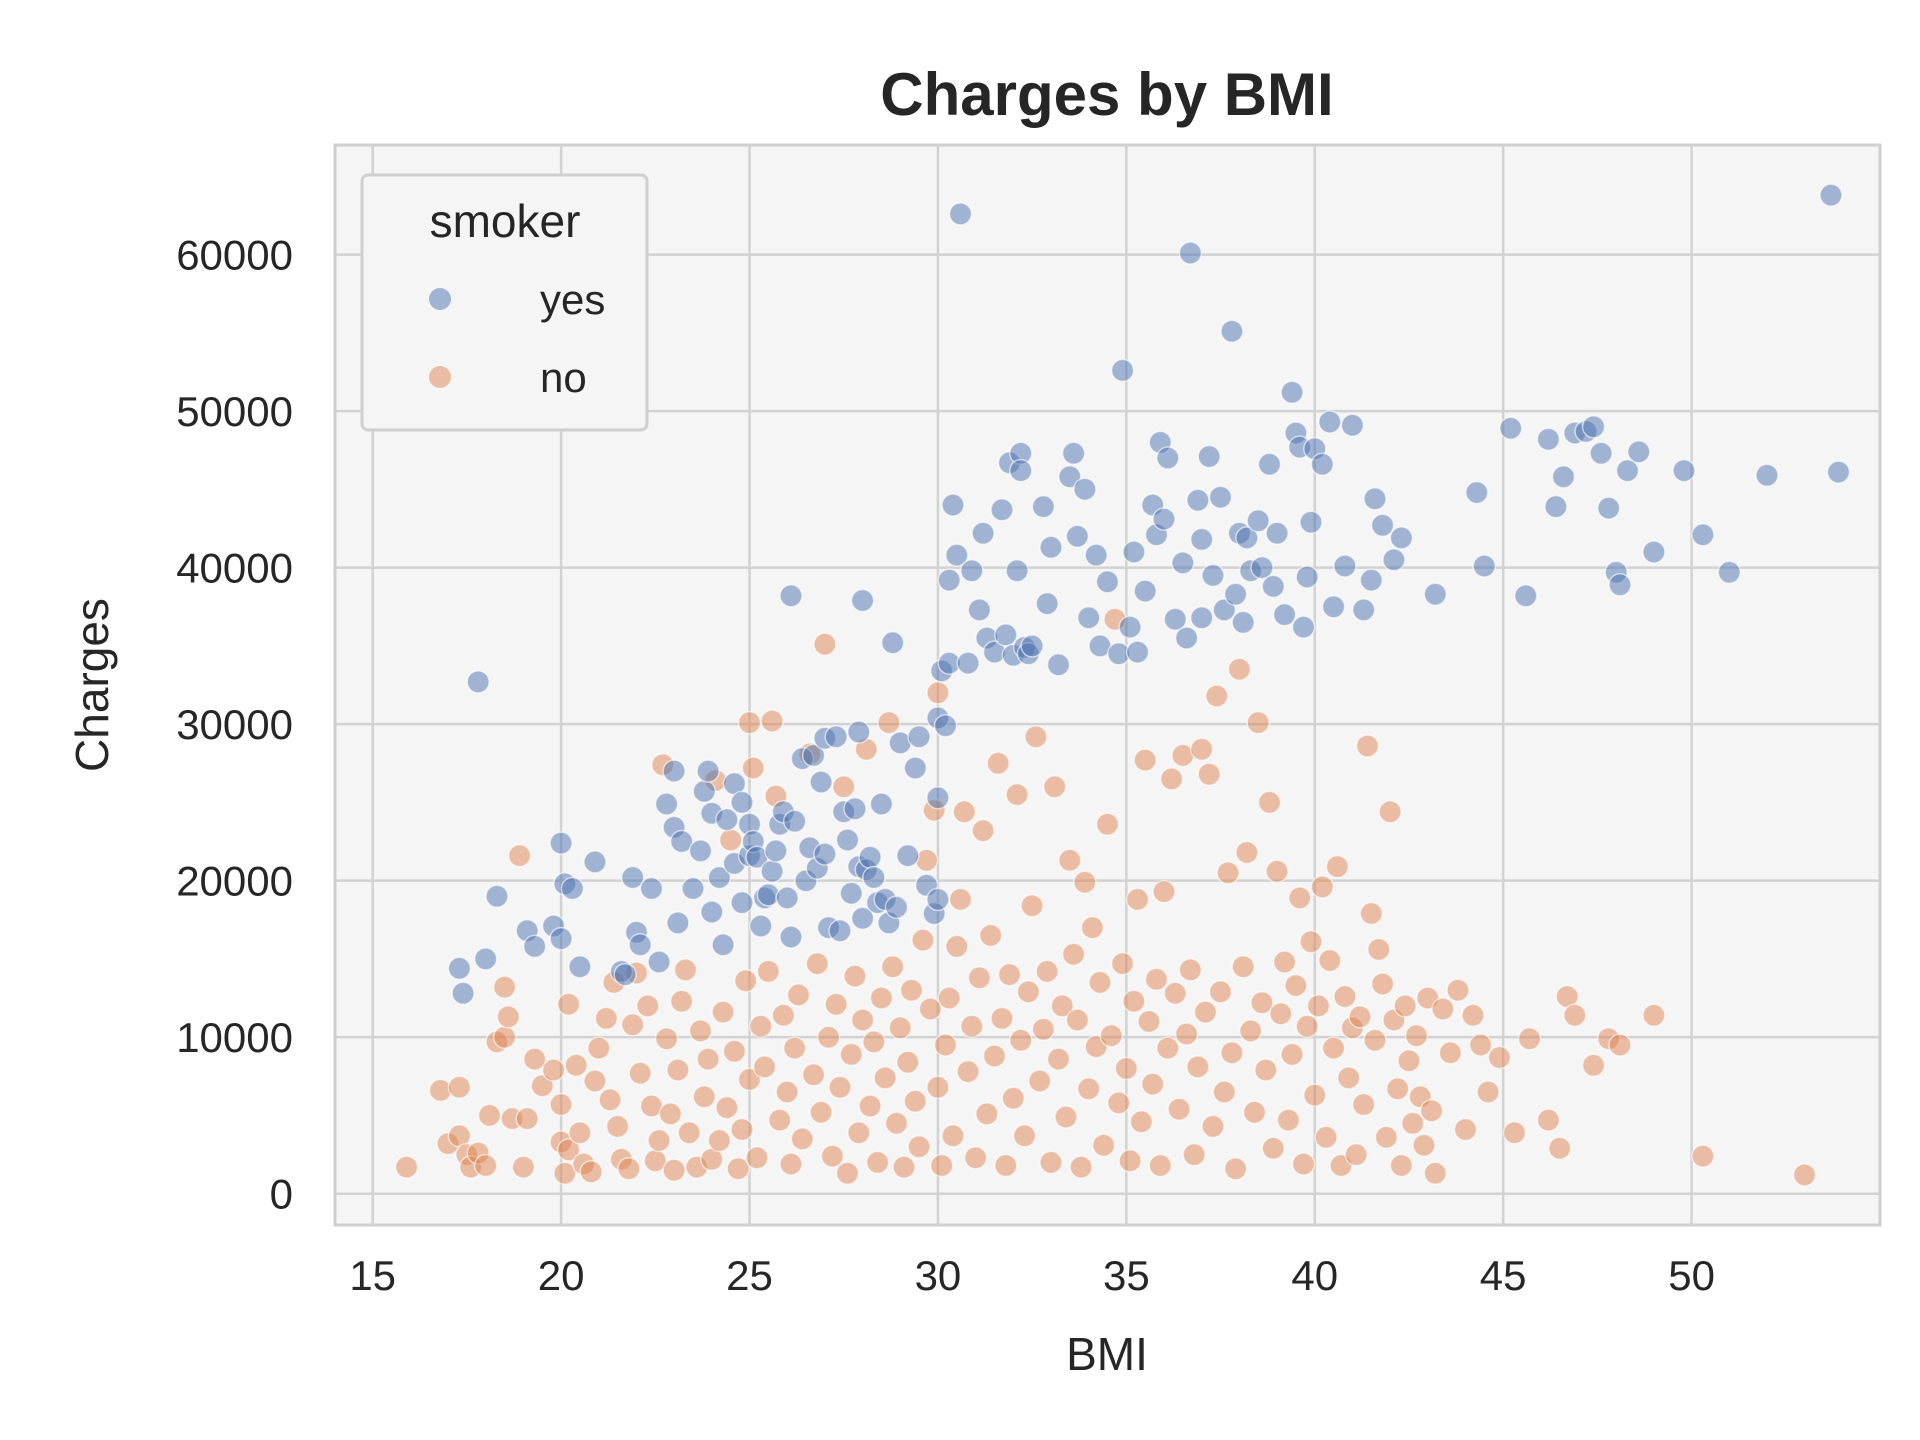 The height and width of the screenshot is (1440, 1920). I want to click on x-tick-label: 35, so click(1126, 1275).